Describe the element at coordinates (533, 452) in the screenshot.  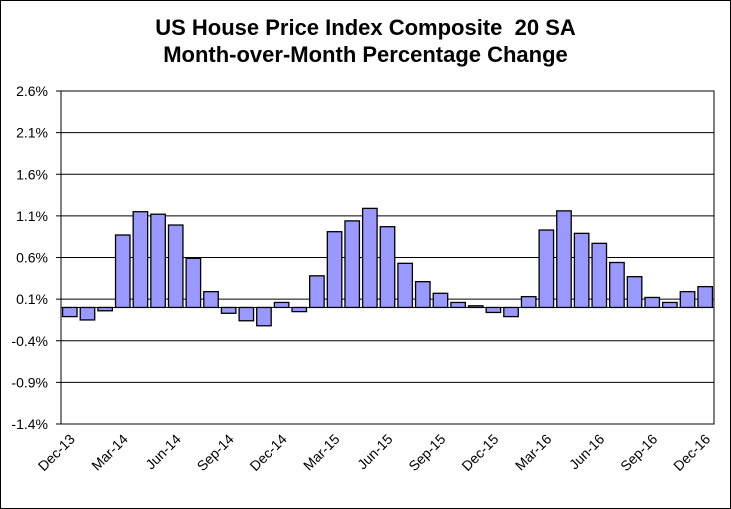
I see `x-tick-label: Mar-16` at that location.